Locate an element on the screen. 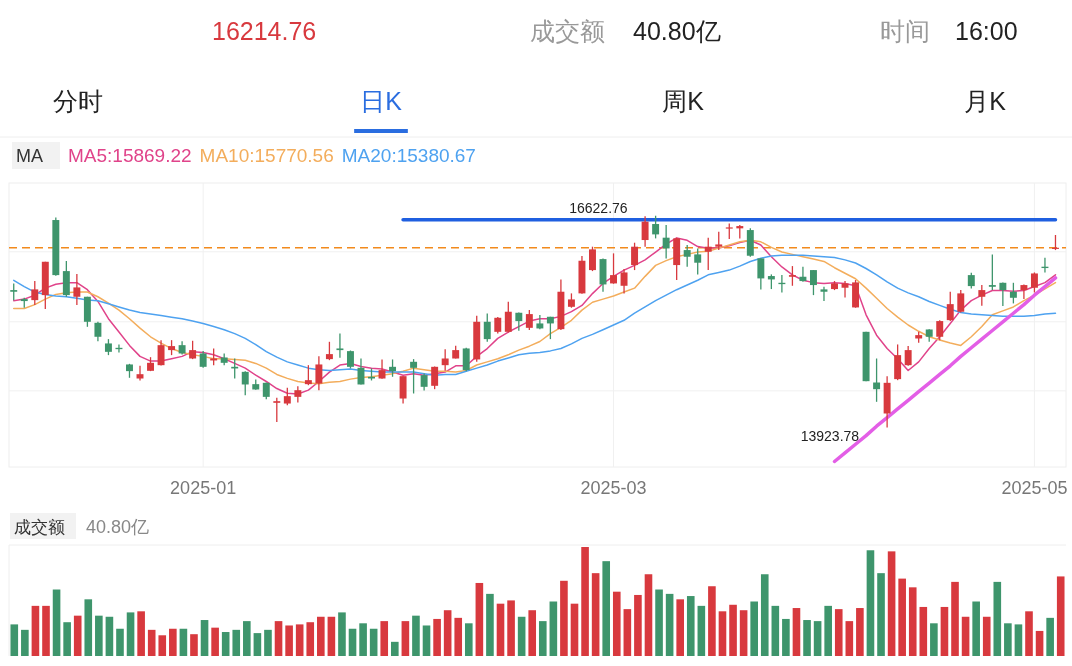 The height and width of the screenshot is (666, 1072). chart-subtitle: 40.80亿 is located at coordinates (118, 527).